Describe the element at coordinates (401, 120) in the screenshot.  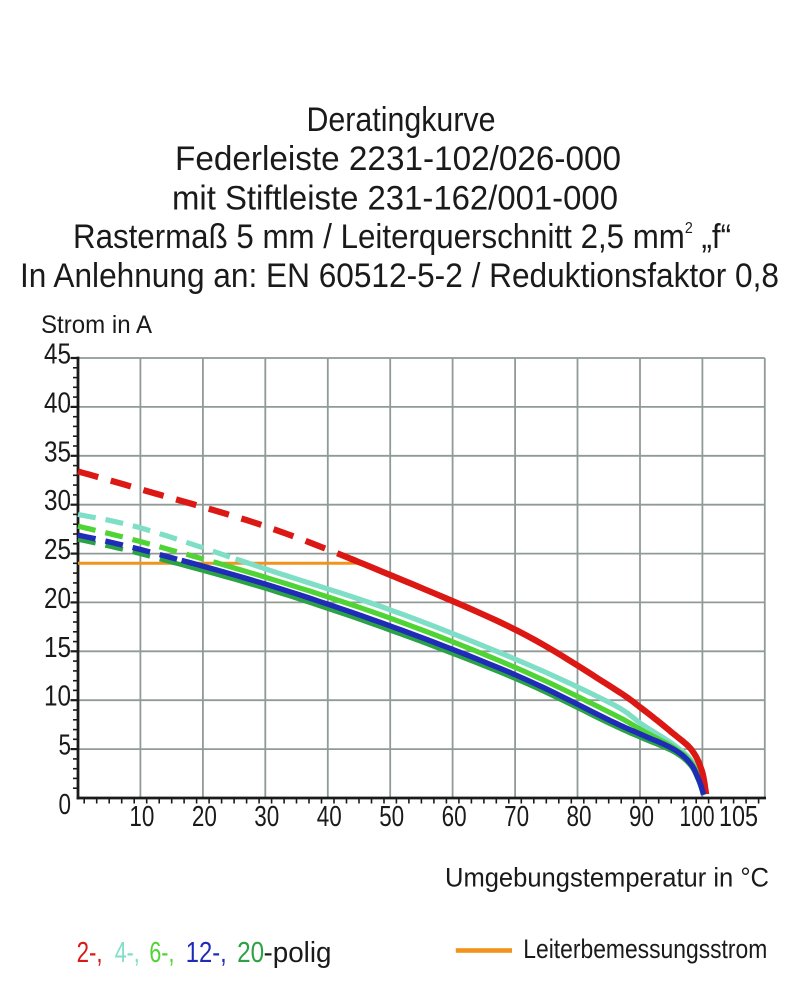
I see `svg-text: Deratingkurve` at that location.